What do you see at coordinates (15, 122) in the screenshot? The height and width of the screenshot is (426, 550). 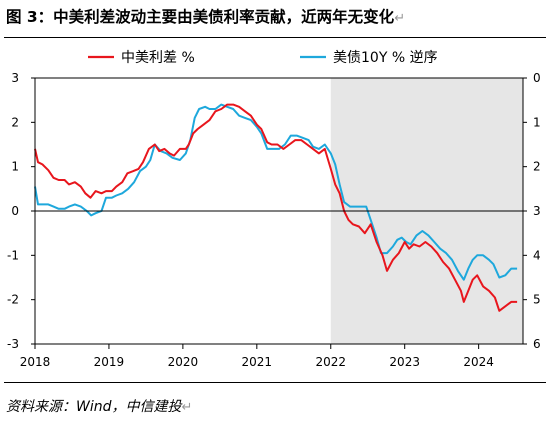 I see `y-left-tick-label: 2` at bounding box center [15, 122].